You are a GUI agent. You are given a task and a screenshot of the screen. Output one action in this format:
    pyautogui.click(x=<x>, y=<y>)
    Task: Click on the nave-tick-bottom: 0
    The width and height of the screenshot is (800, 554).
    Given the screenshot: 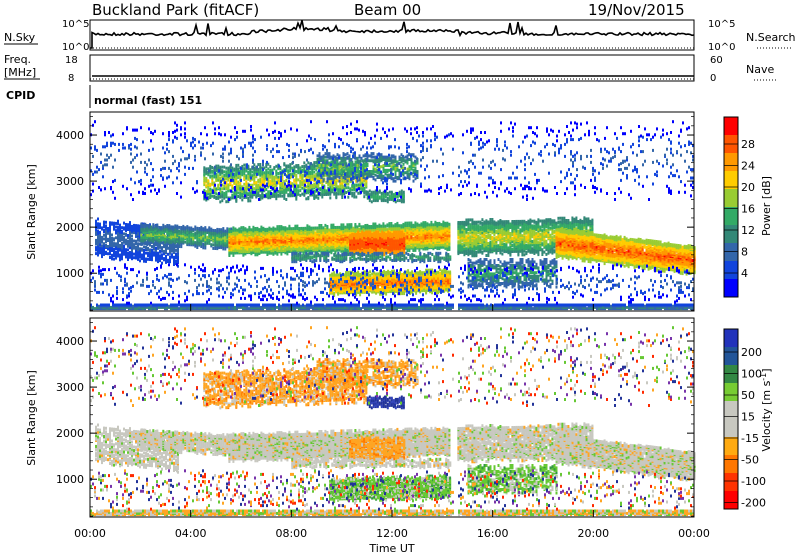 What is the action you would take?
    pyautogui.click(x=713, y=78)
    